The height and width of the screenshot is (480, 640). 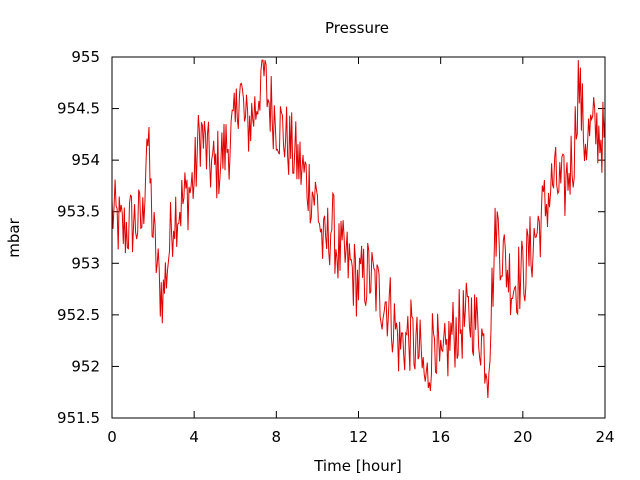 What do you see at coordinates (357, 466) in the screenshot?
I see `x-axis-label: Time [hour]` at bounding box center [357, 466].